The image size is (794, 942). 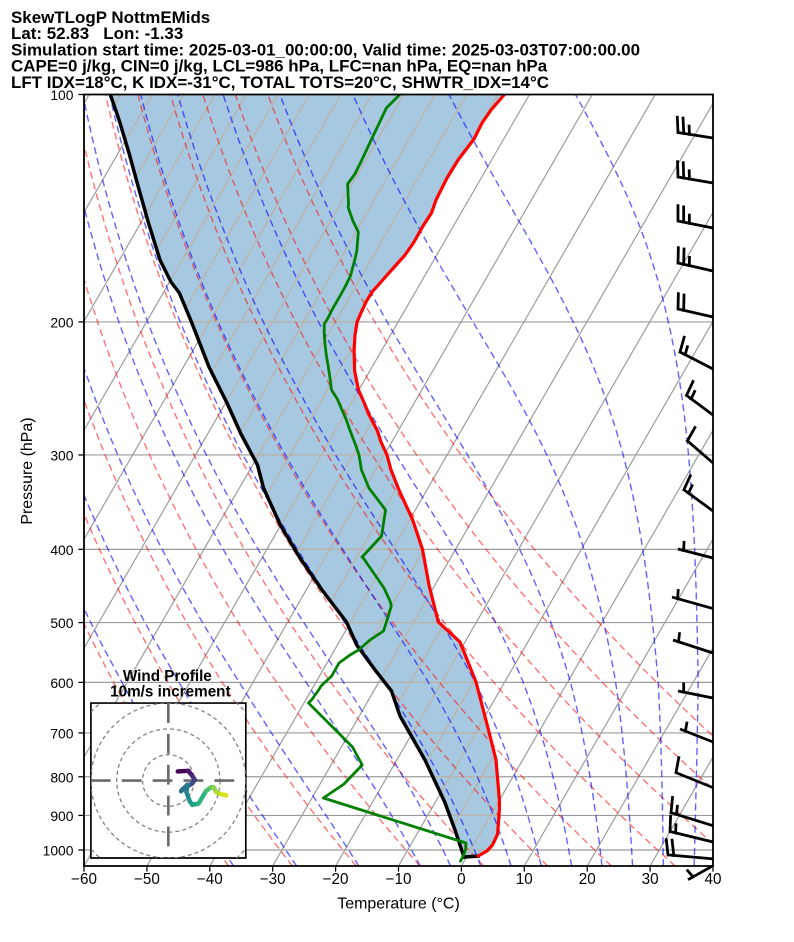 What do you see at coordinates (210, 879) in the screenshot?
I see `svg-text: −40` at bounding box center [210, 879].